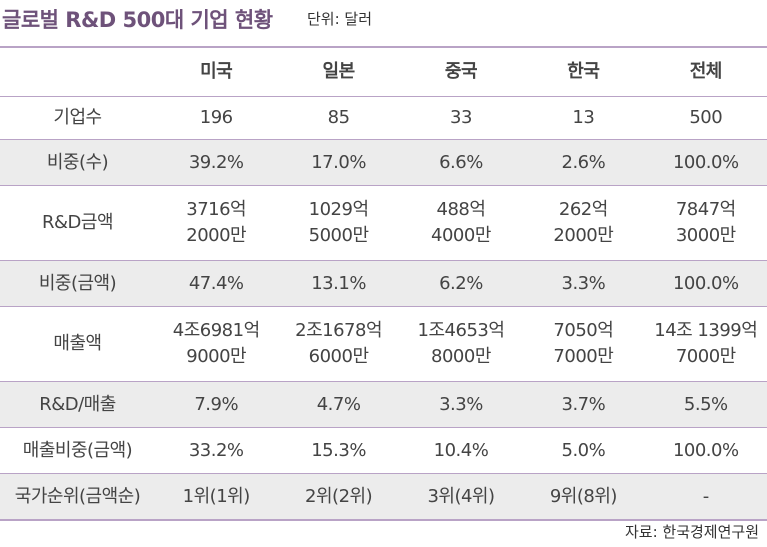 This screenshot has width=767, height=547. What do you see at coordinates (77, 283) in the screenshot?
I see `row-label: 비중(금액)` at bounding box center [77, 283].